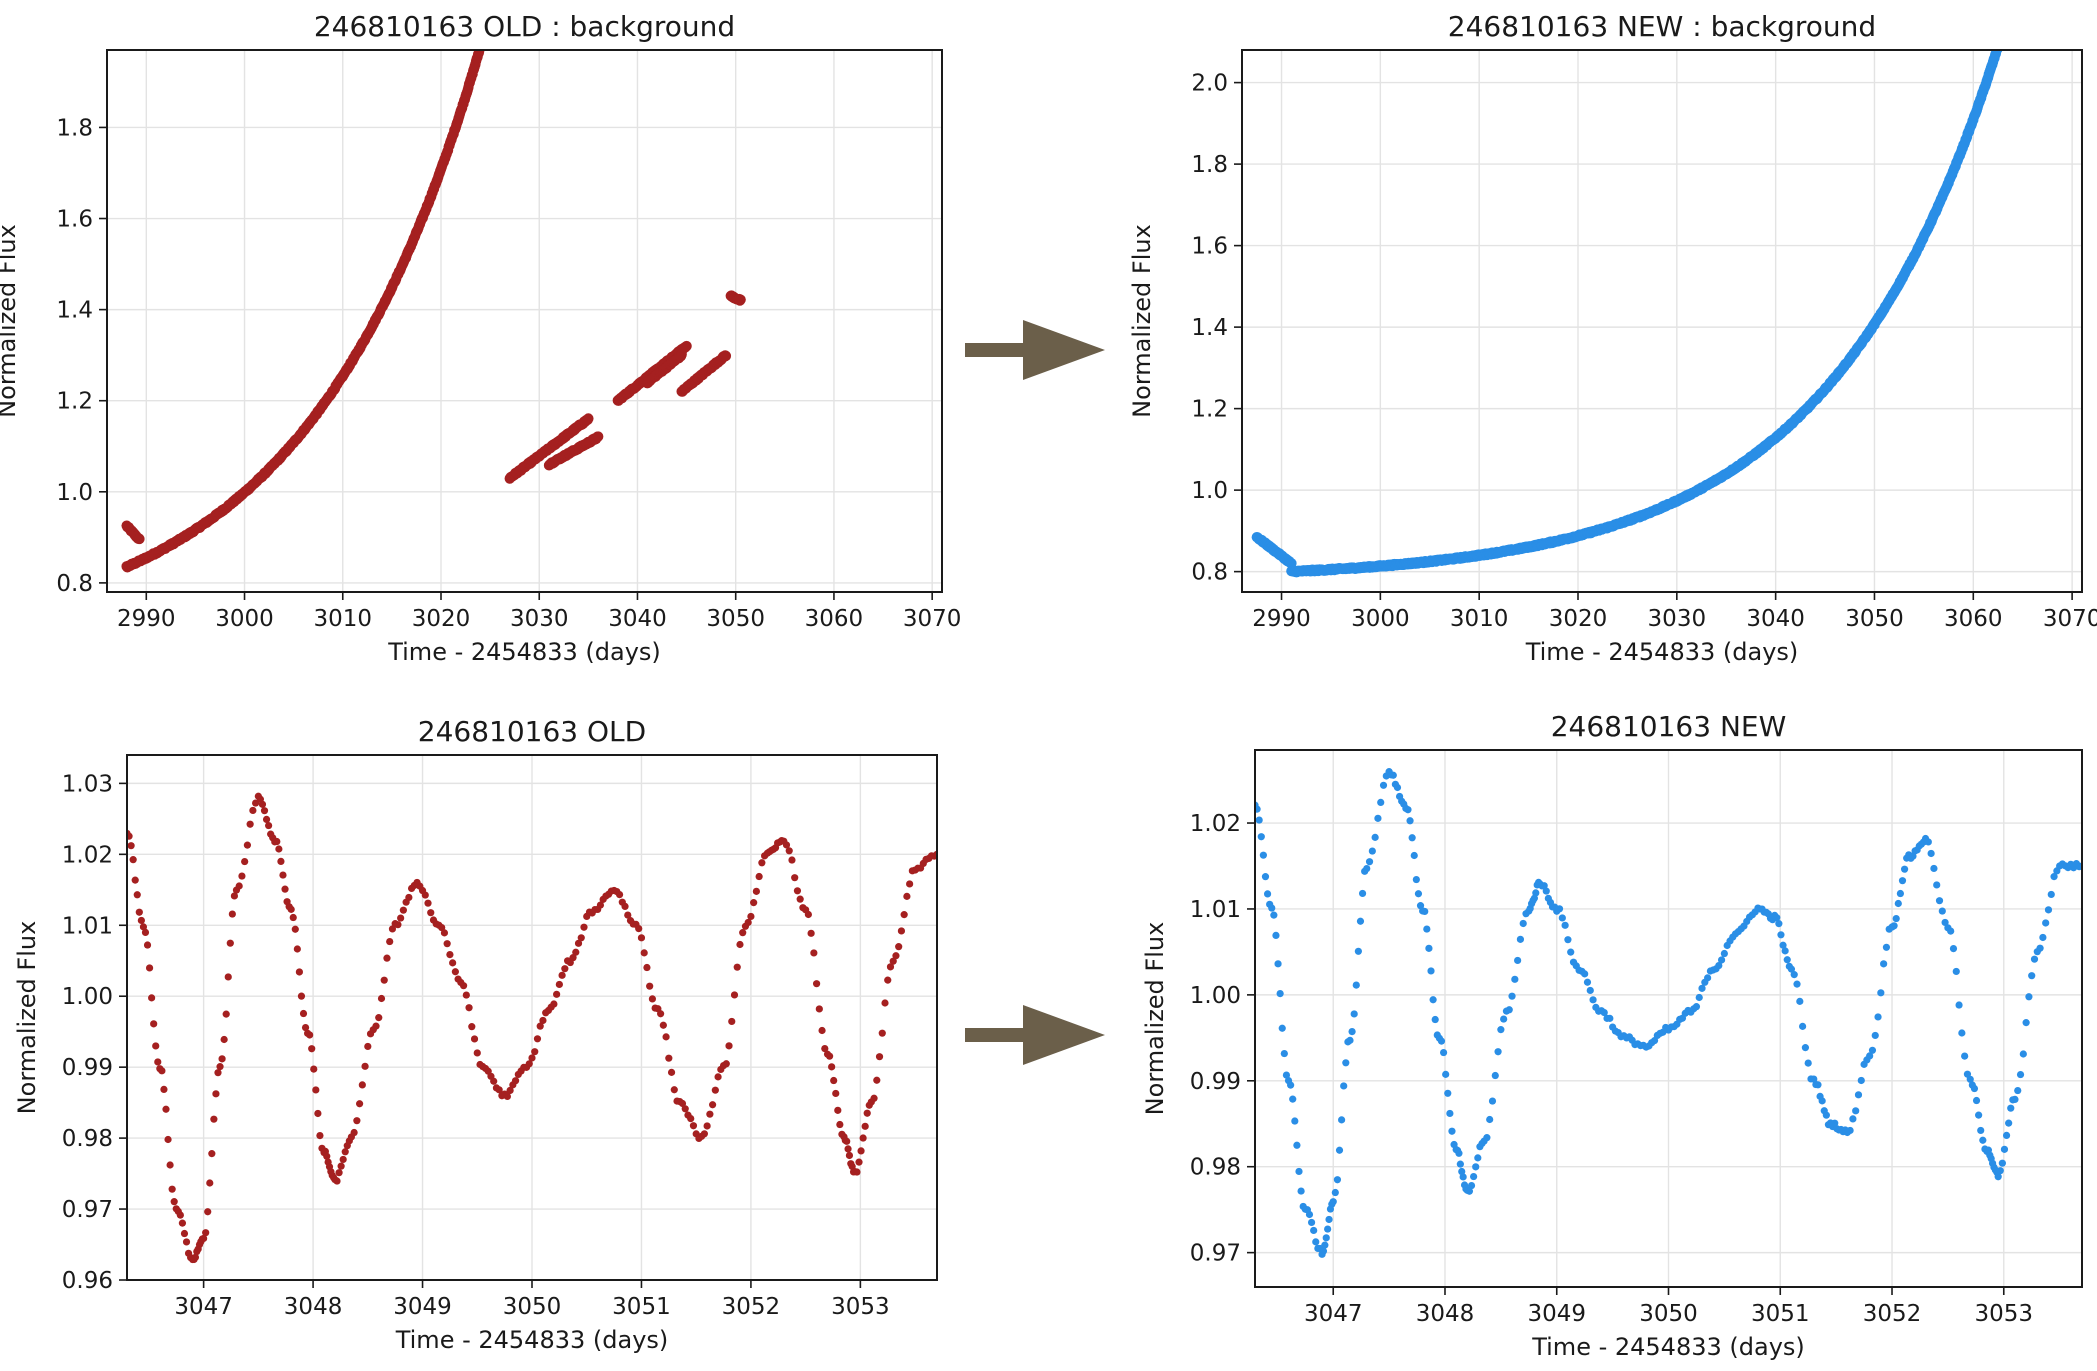  Describe the element at coordinates (1578, 619) in the screenshot. I see `x-tick-label: 3020` at that location.